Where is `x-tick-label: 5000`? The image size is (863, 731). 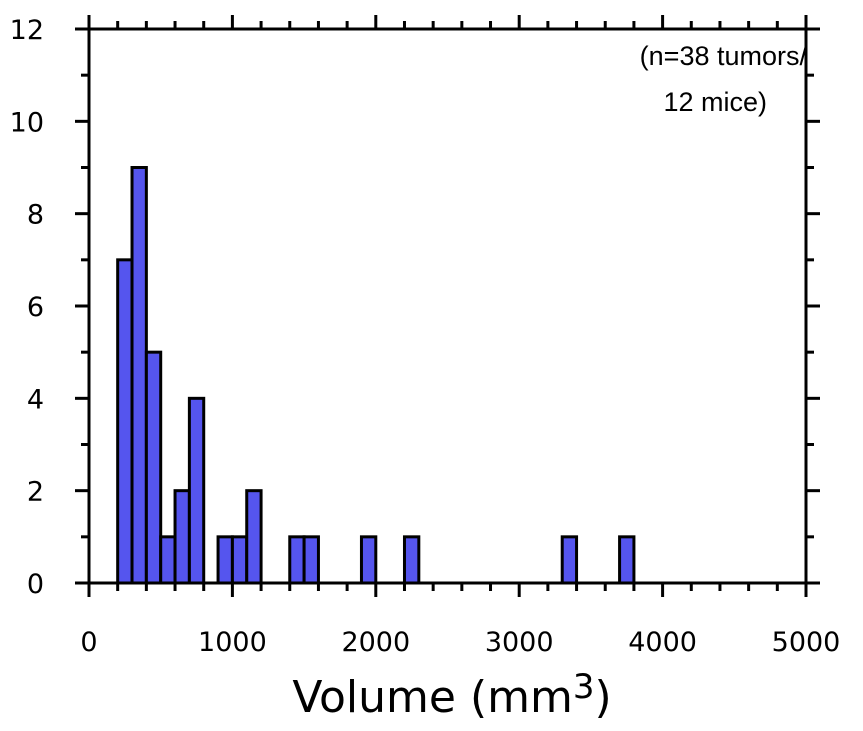 x-tick-label: 5000 is located at coordinates (806, 642).